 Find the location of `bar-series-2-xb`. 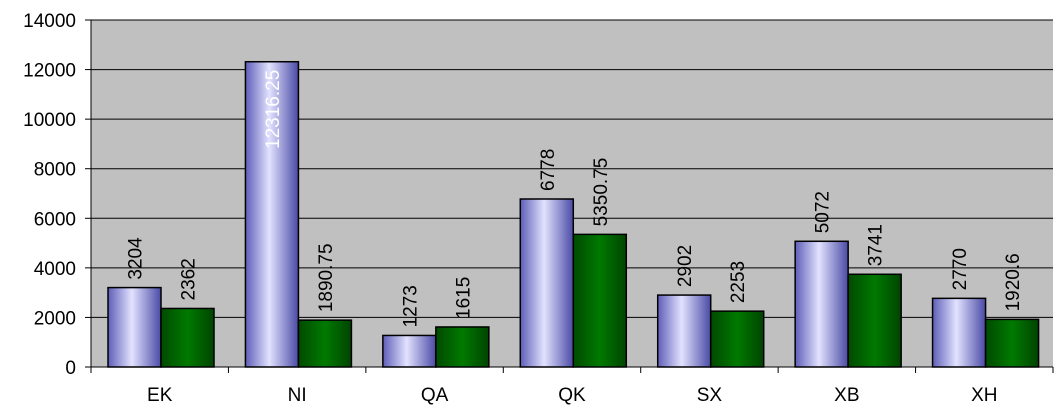

bar-series-2-xb is located at coordinates (874, 320).